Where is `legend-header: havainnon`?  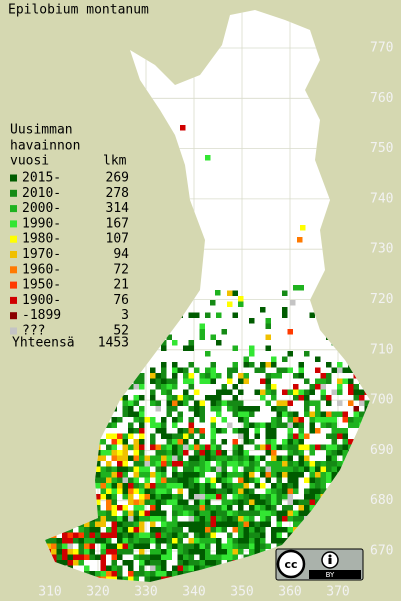 legend-header: havainnon is located at coordinates (45, 146).